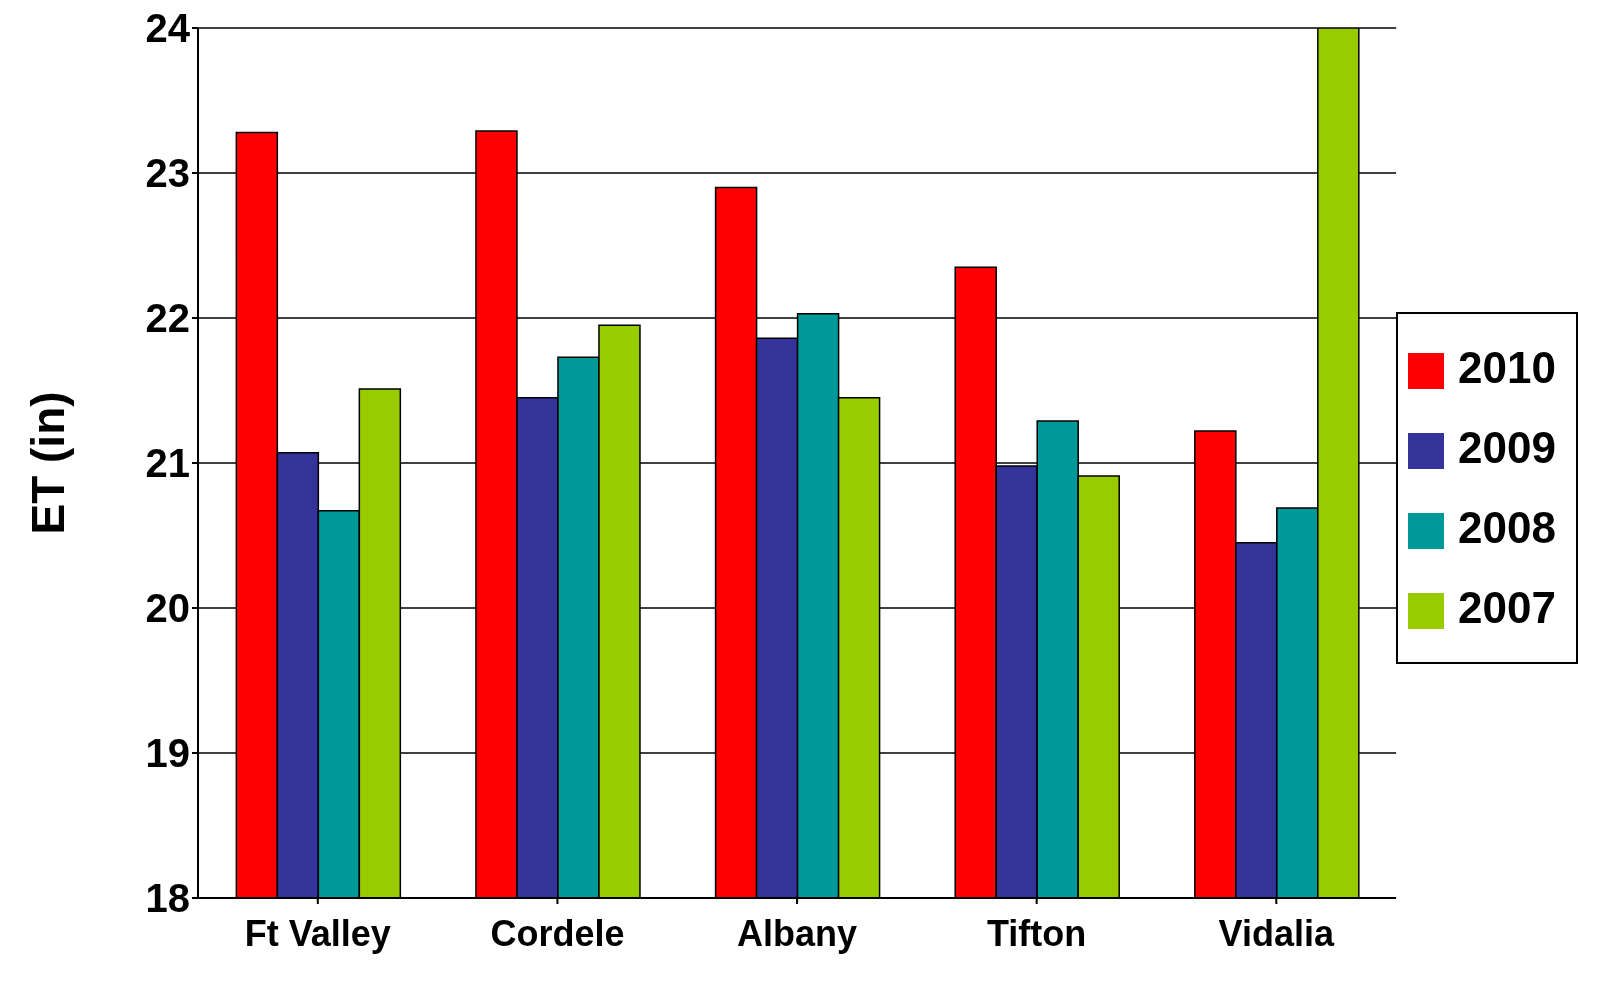 The width and height of the screenshot is (1598, 981). I want to click on x-tick-label: Ft Valley, so click(317, 933).